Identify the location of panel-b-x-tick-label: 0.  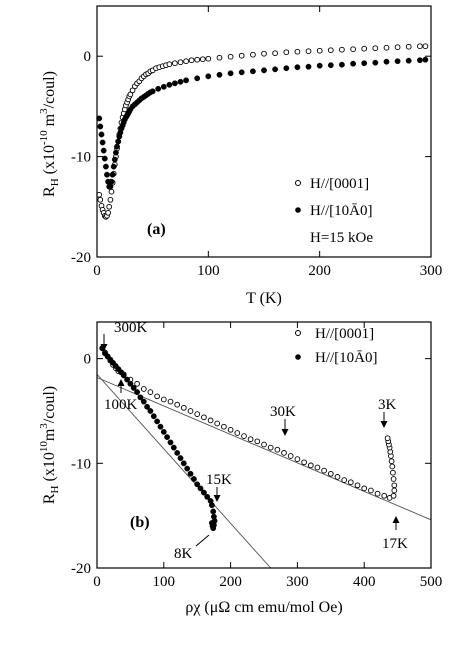
(97, 582).